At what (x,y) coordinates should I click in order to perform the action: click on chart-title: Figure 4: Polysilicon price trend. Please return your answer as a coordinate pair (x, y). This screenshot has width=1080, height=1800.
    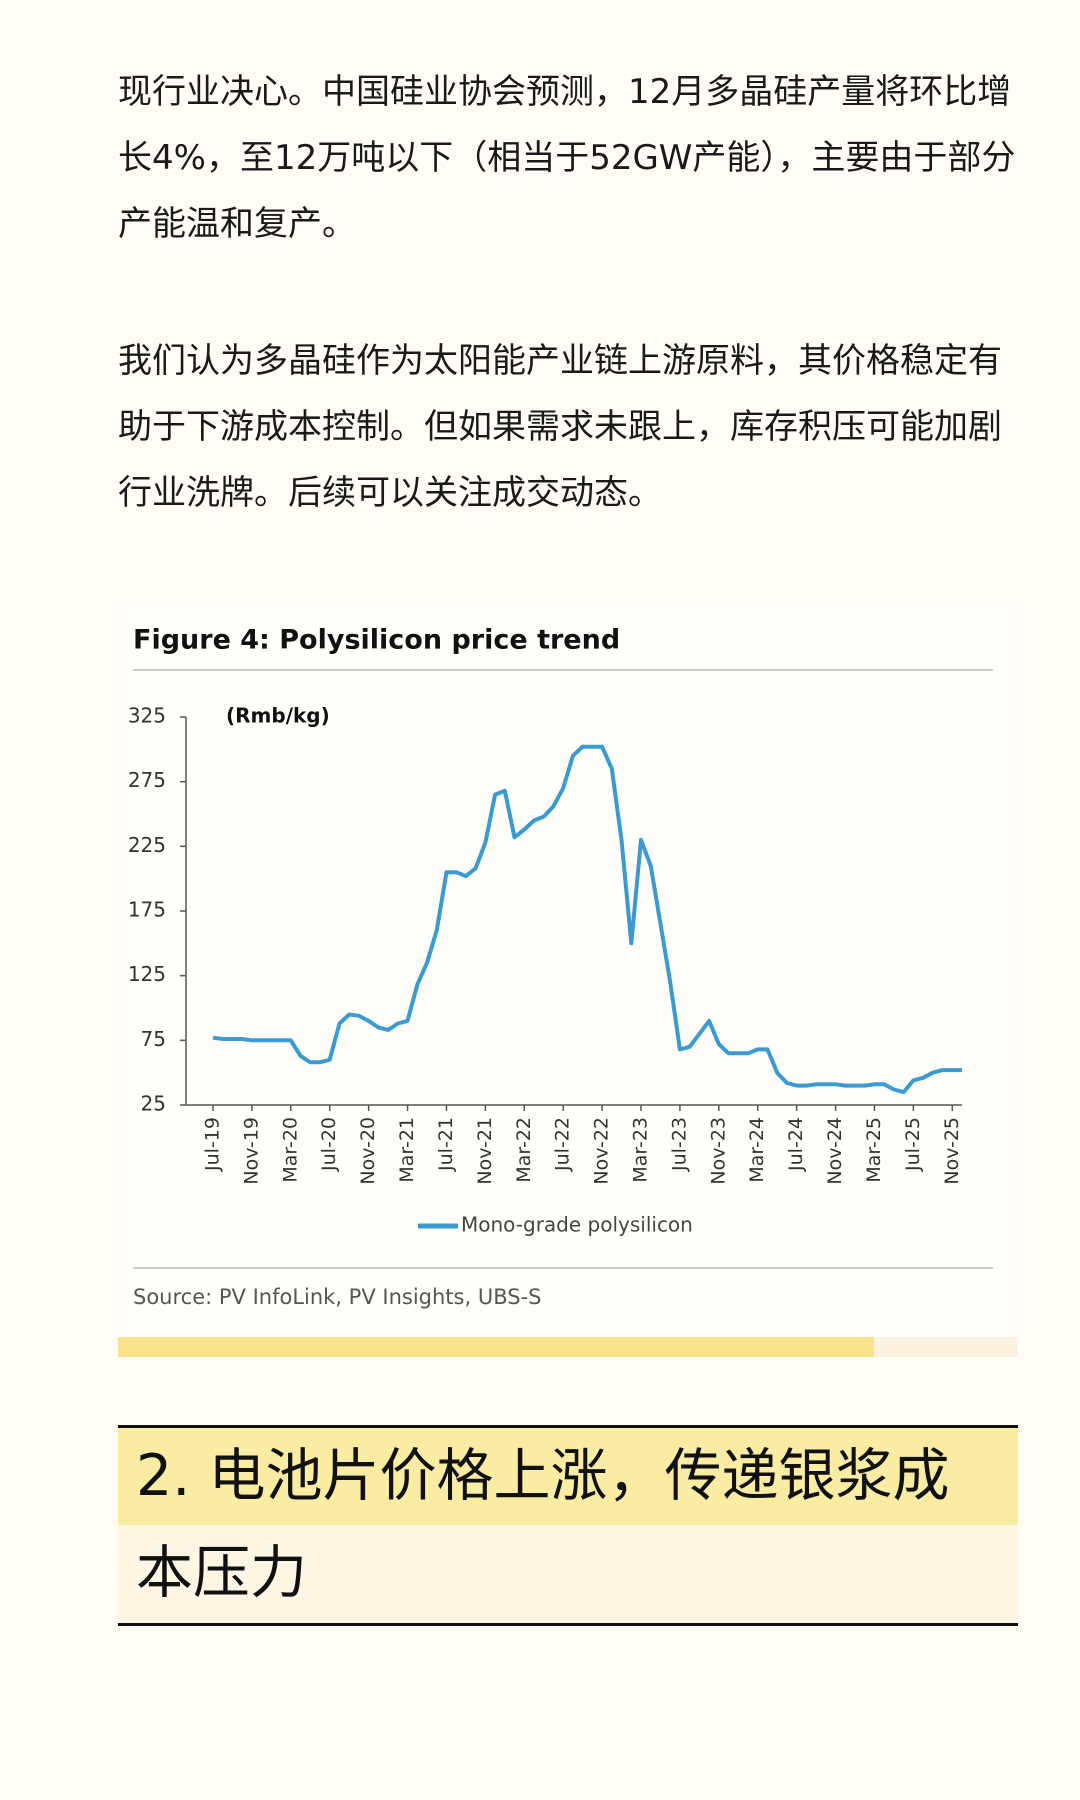
    Looking at the image, I should click on (376, 640).